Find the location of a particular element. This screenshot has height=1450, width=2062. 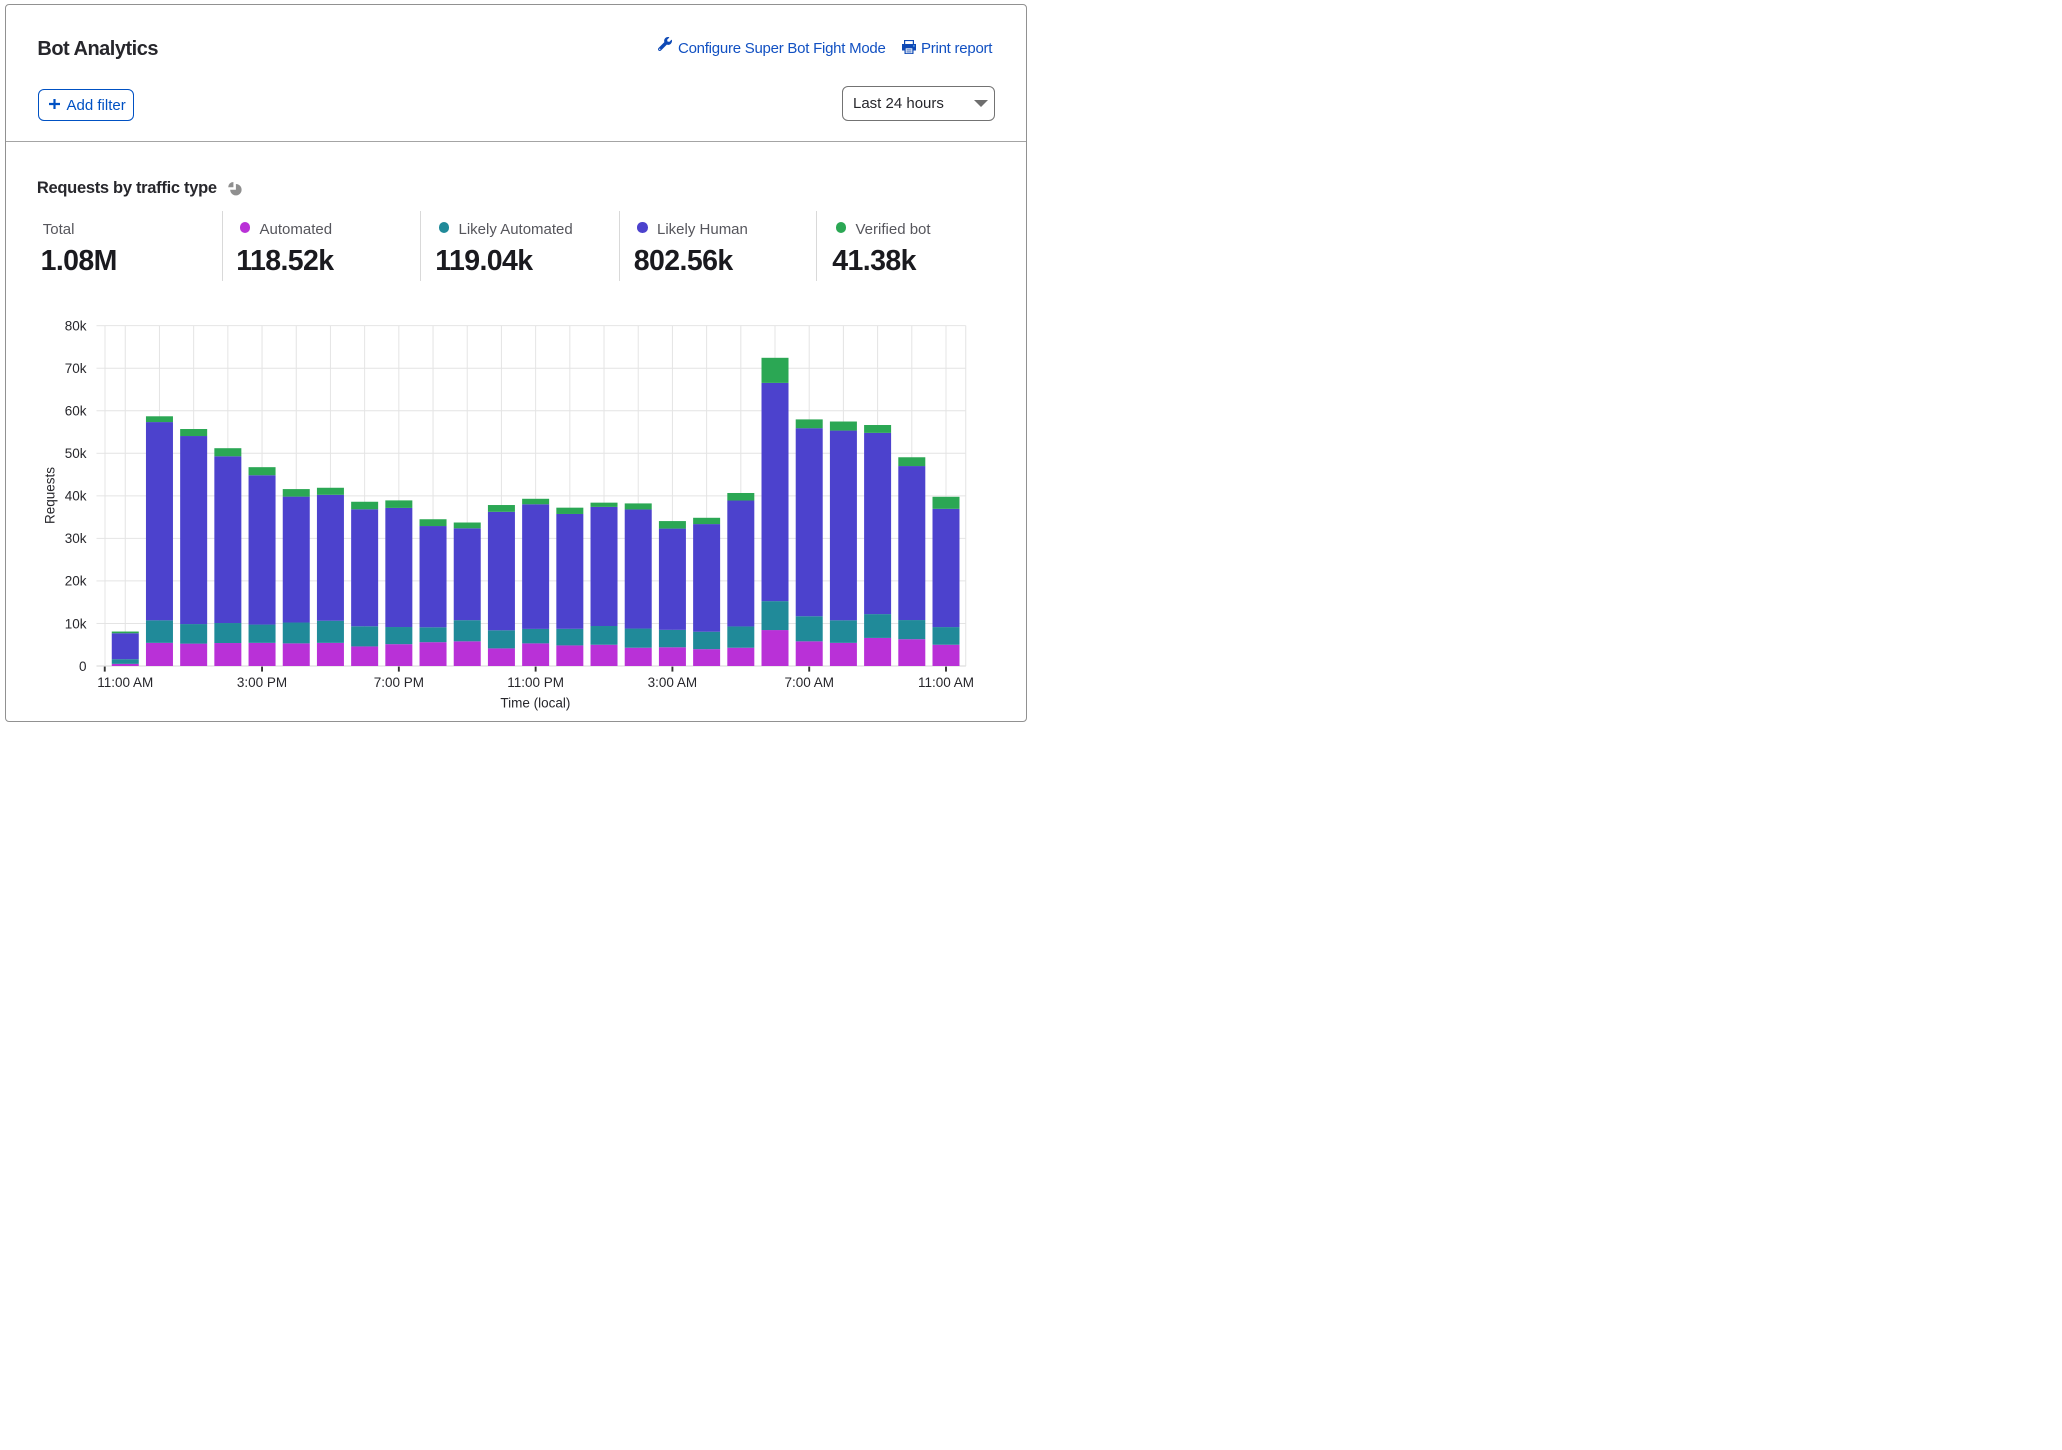

svg-text: 20k is located at coordinates (76, 581).